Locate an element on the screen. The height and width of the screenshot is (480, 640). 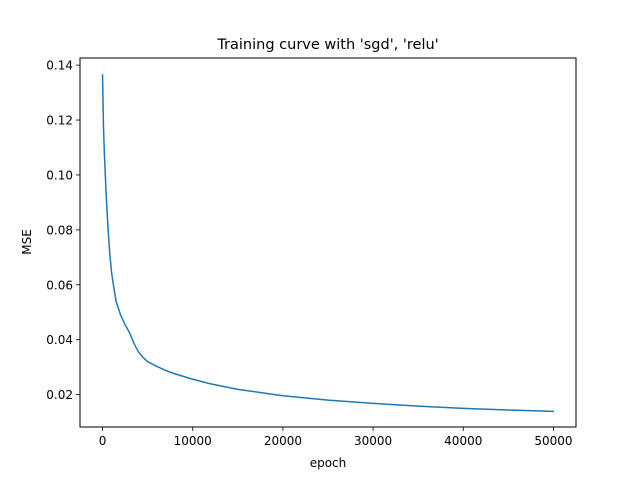
x-axis: 0 10000 20000 30000 40000 50000 is located at coordinates (336, 437).